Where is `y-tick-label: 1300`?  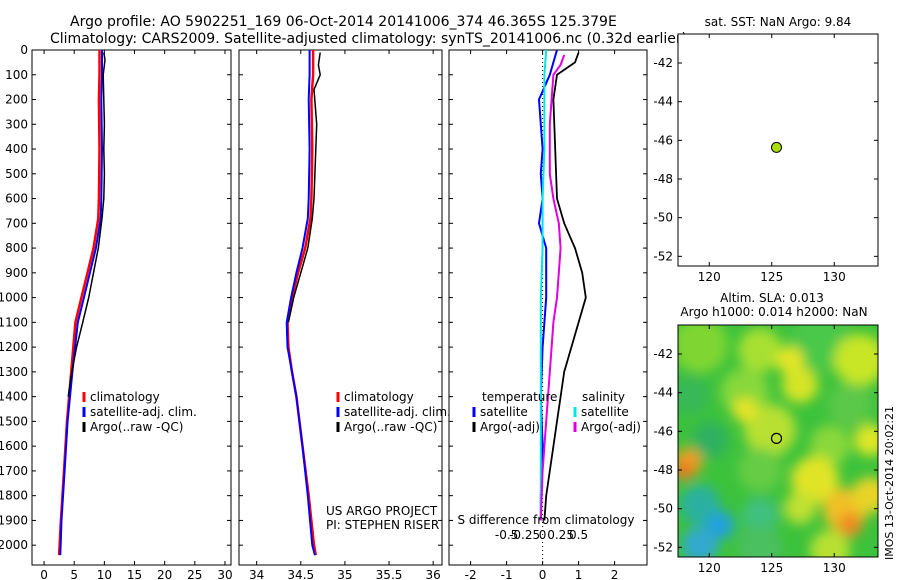
y-tick-label: 1300 is located at coordinates (14, 372).